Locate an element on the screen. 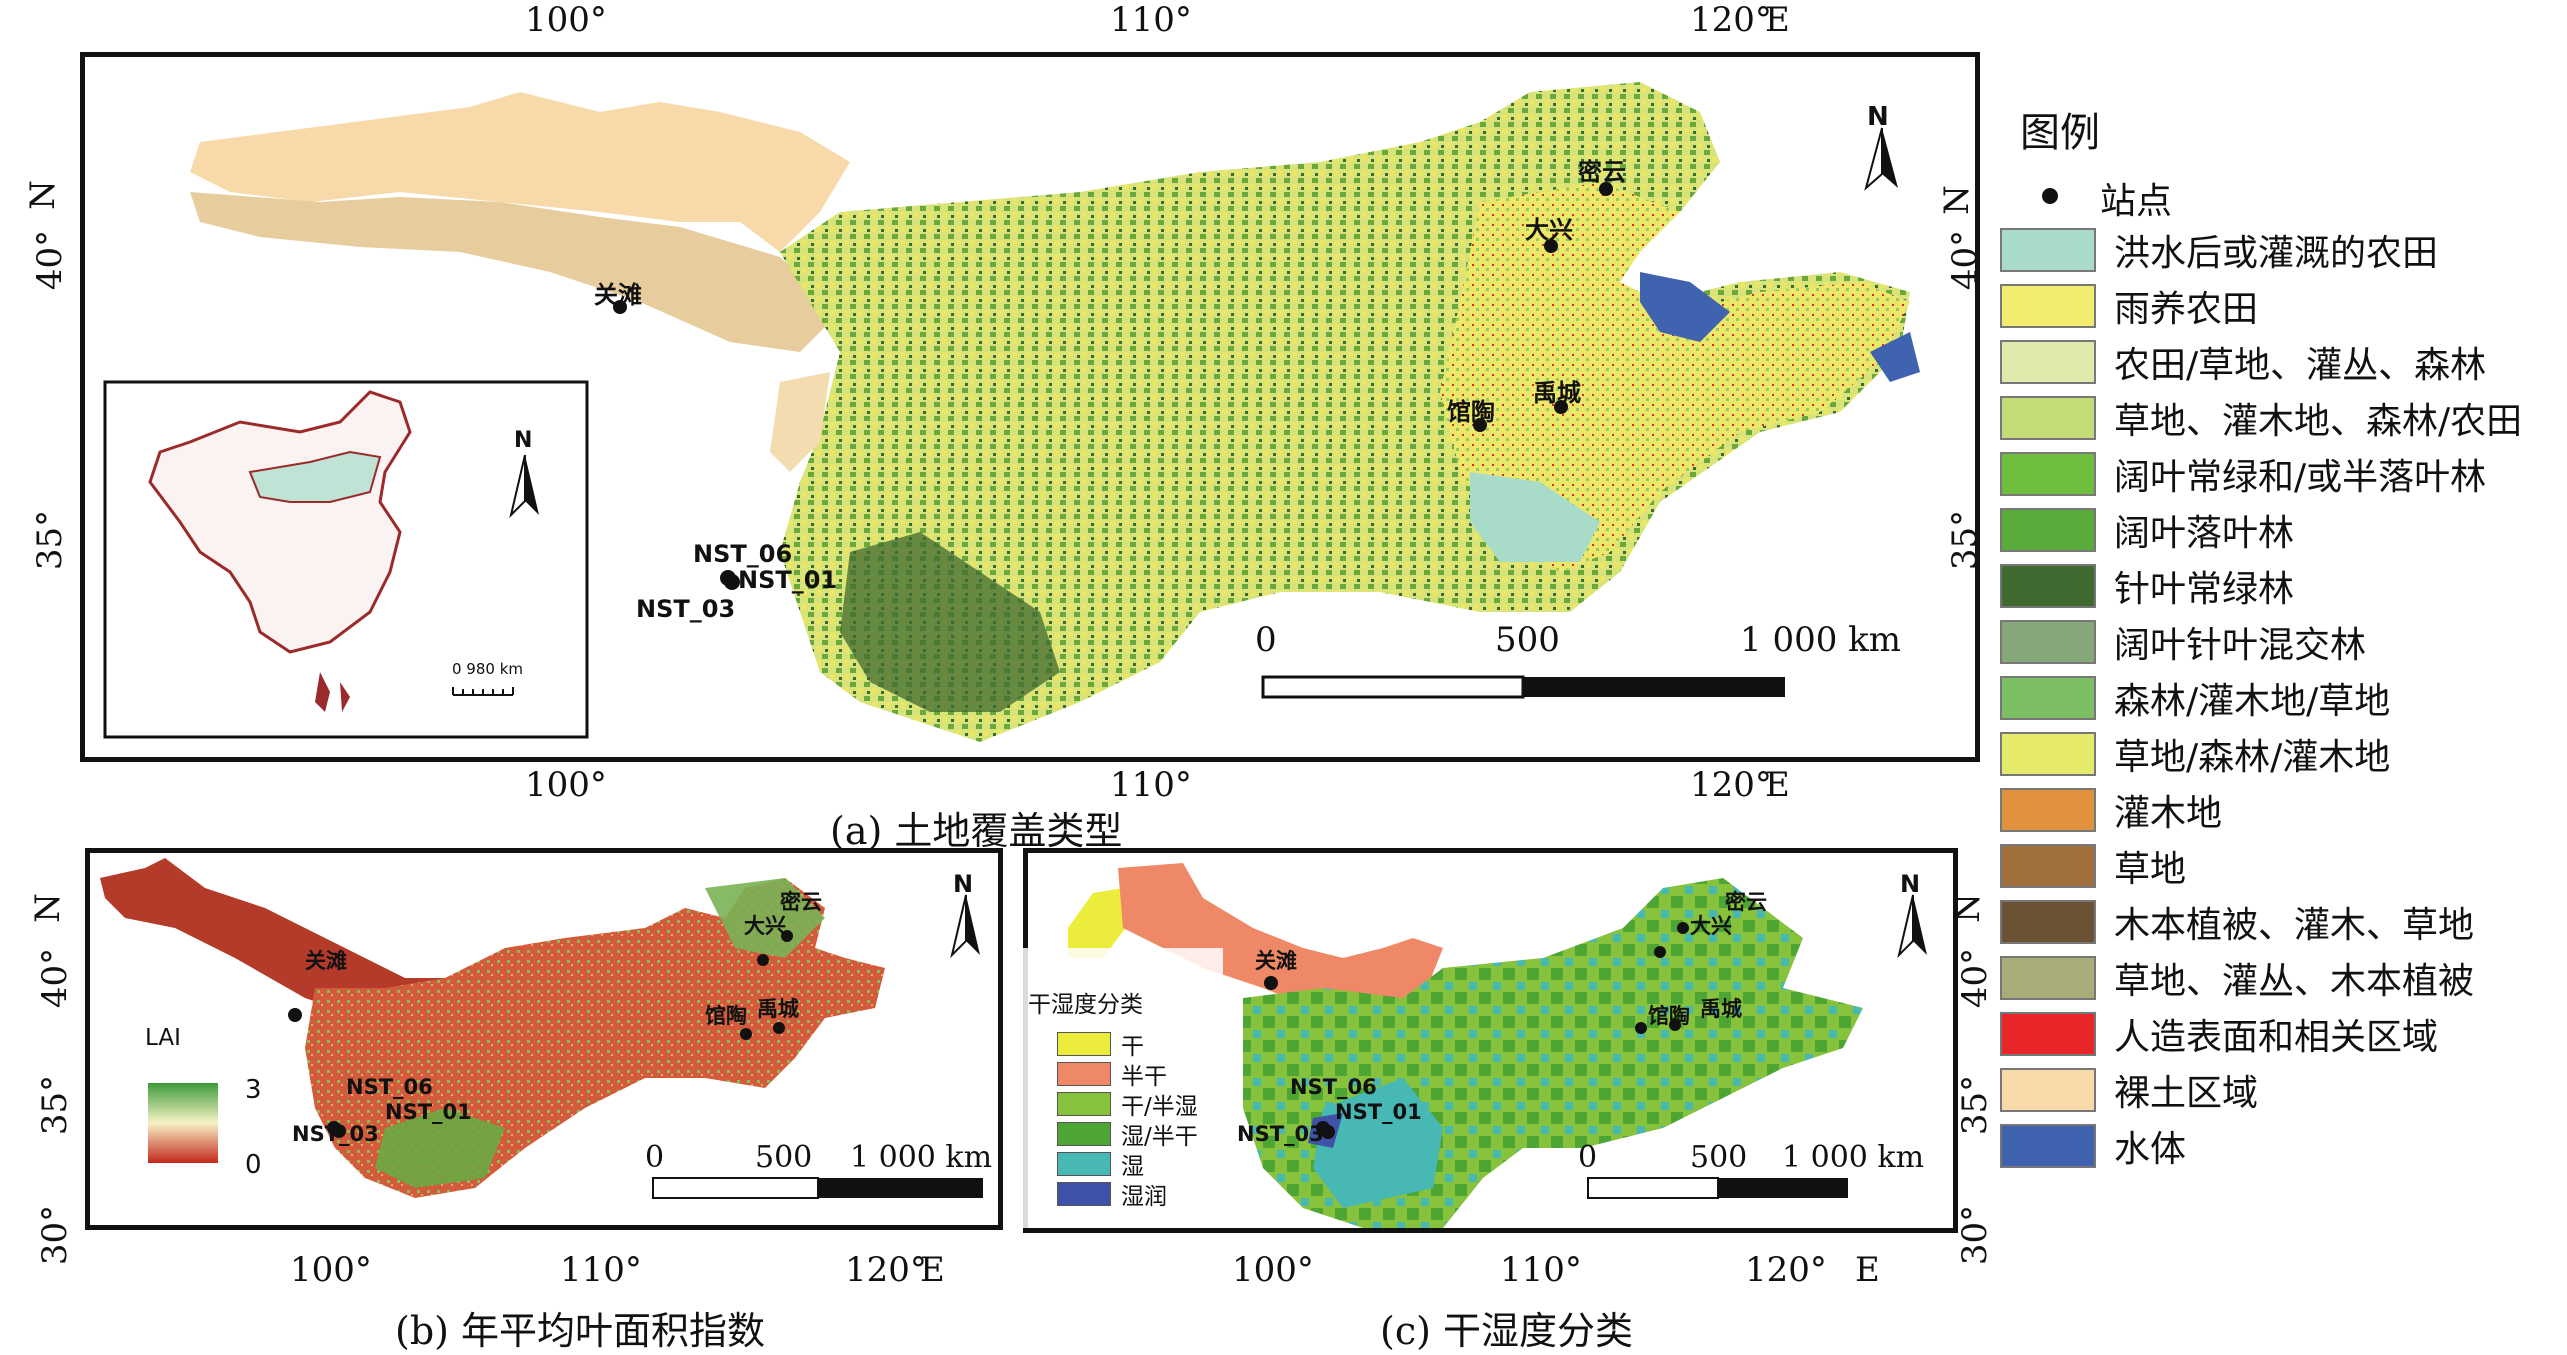 This screenshot has width=2567, height=1355. legend-label: 裸土区域 is located at coordinates (2186, 1093).